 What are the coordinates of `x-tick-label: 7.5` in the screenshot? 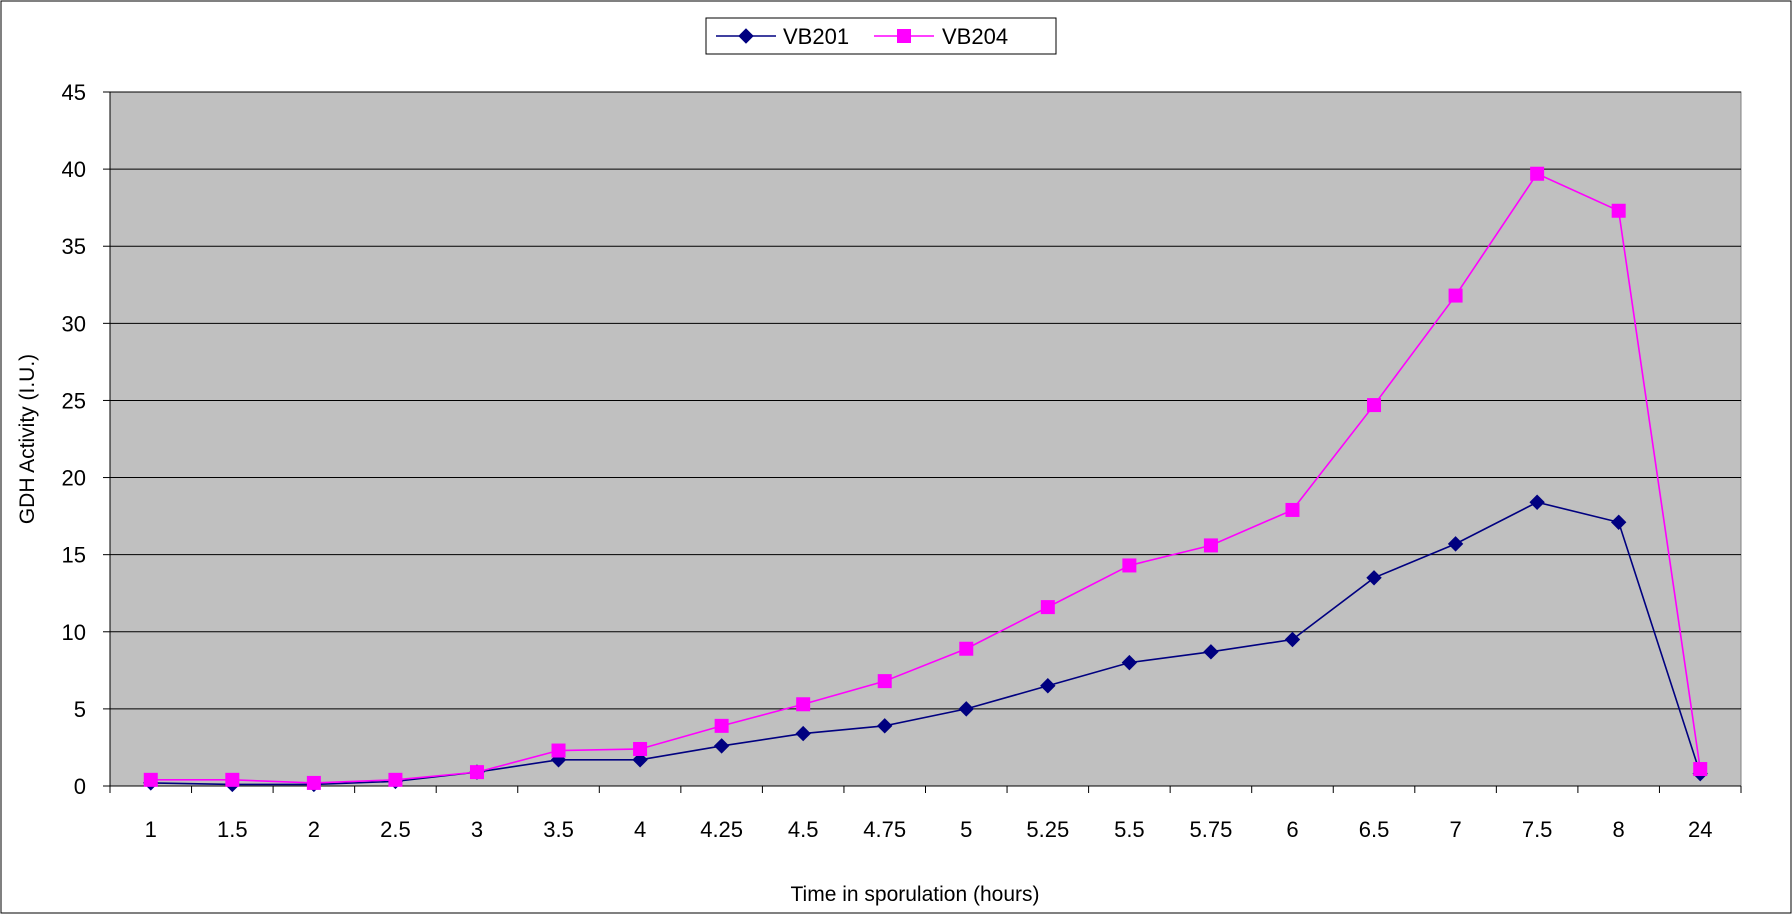 It's located at (1537, 829).